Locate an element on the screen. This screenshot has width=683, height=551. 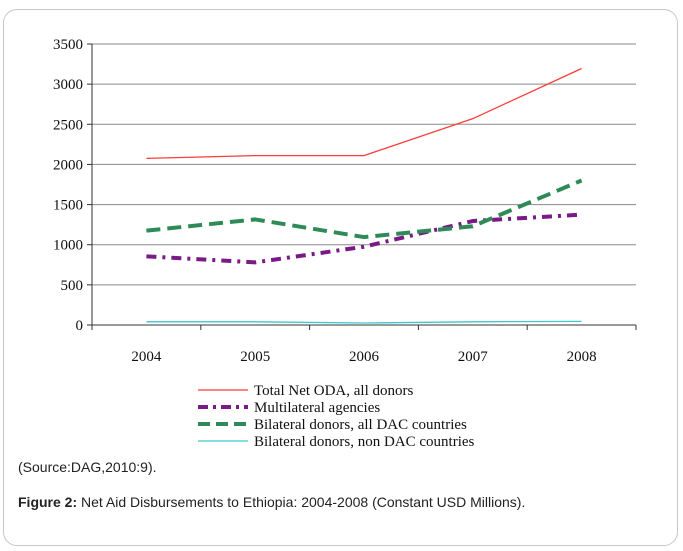
x-tick-label: 2004 is located at coordinates (146, 357).